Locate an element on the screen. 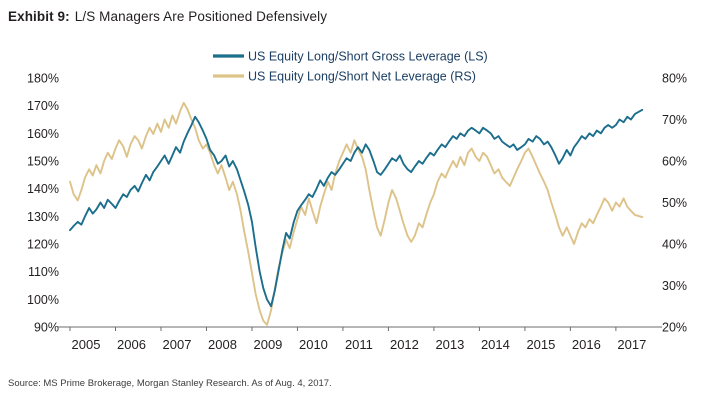 Image resolution: width=720 pixels, height=407 pixels. y-axis-left-tick-label: 130% is located at coordinates (43, 217).